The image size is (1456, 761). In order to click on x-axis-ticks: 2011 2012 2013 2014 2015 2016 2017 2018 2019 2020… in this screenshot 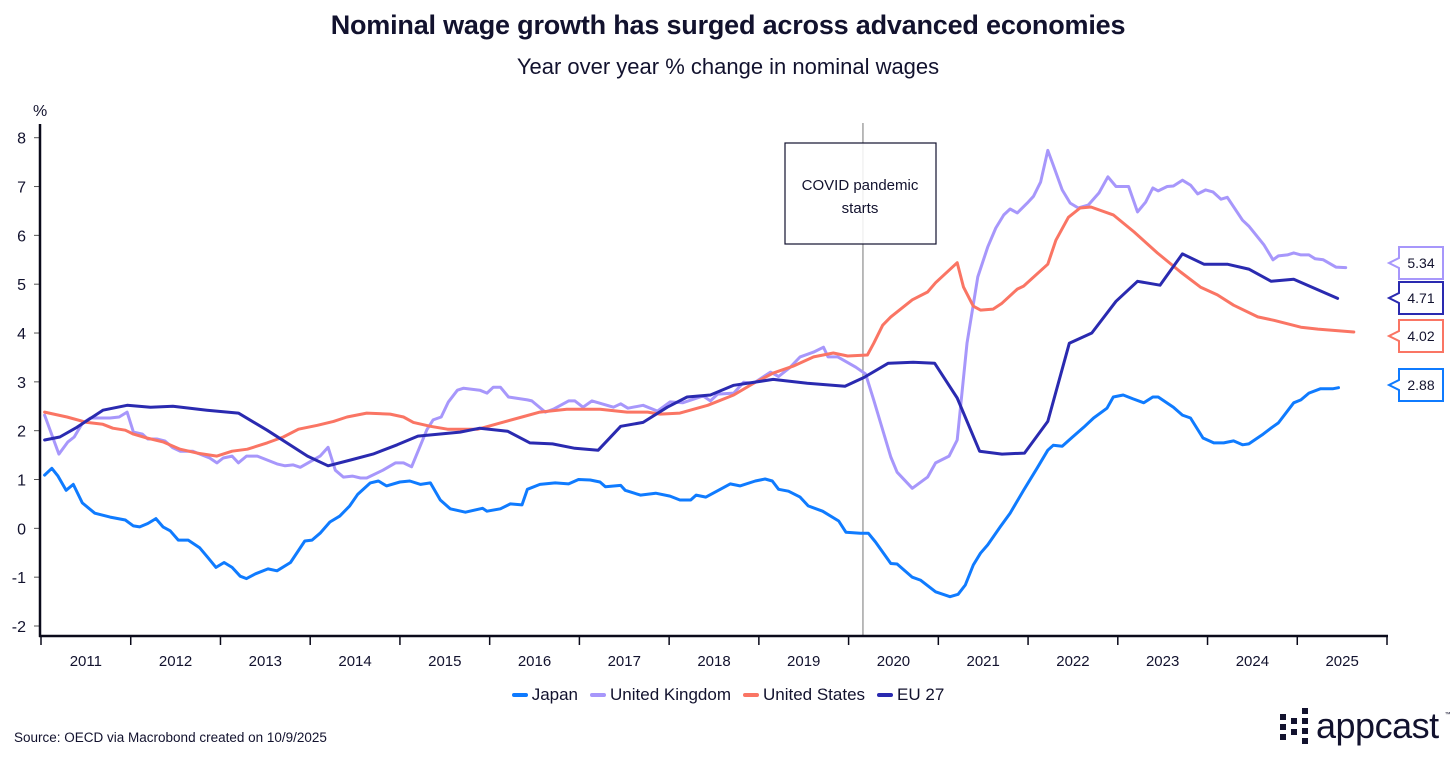, I will do `click(714, 653)`.